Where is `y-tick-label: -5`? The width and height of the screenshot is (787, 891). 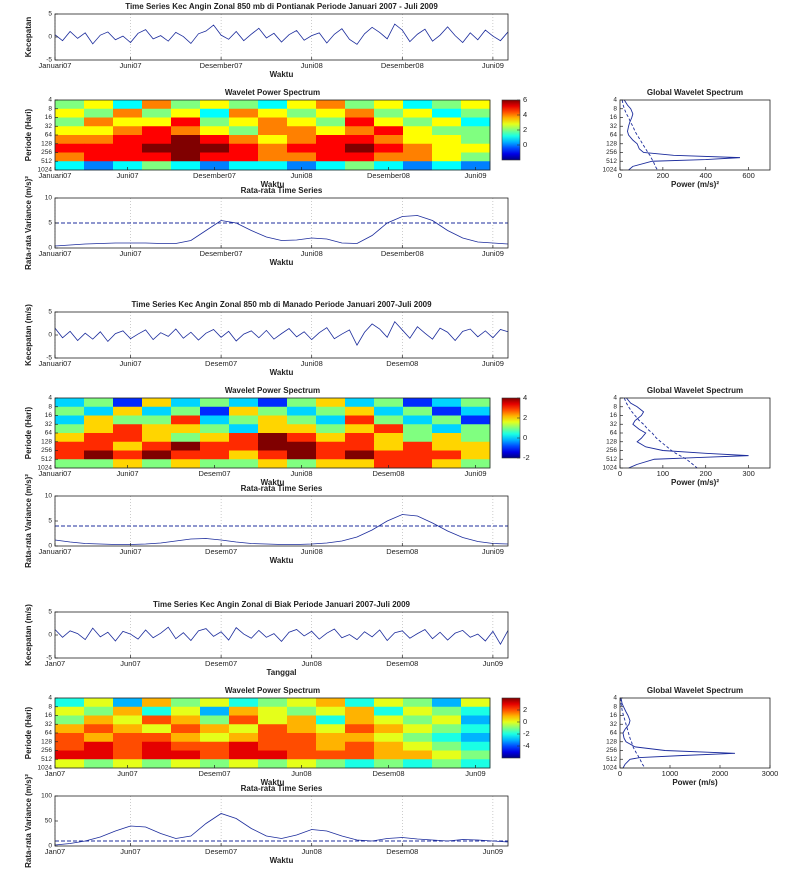 y-tick-label: -5 is located at coordinates (49, 60).